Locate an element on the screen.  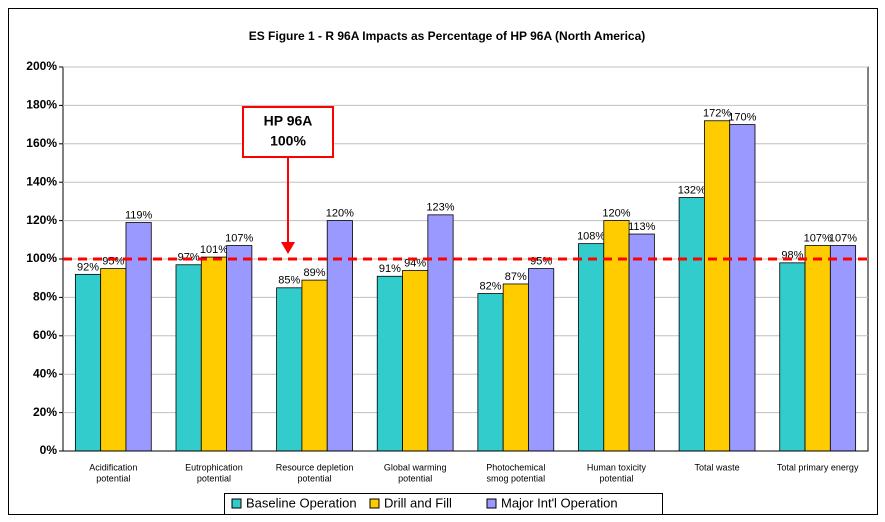
value-label: 123% is located at coordinates (440, 208).